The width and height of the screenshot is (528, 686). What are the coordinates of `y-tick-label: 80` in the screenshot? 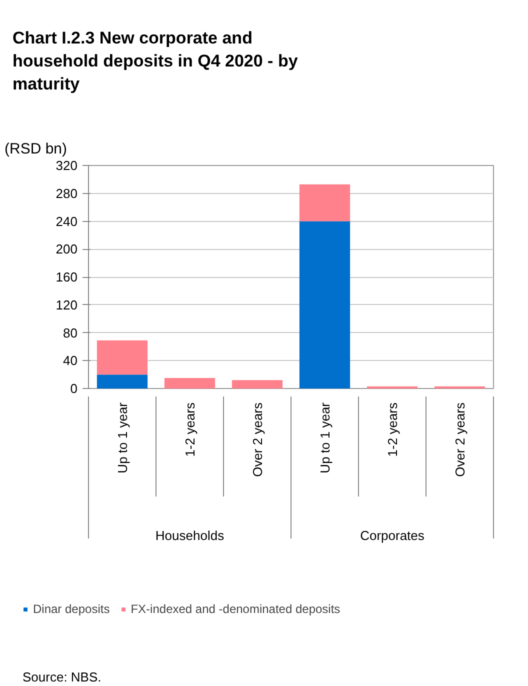 It's located at (70, 332).